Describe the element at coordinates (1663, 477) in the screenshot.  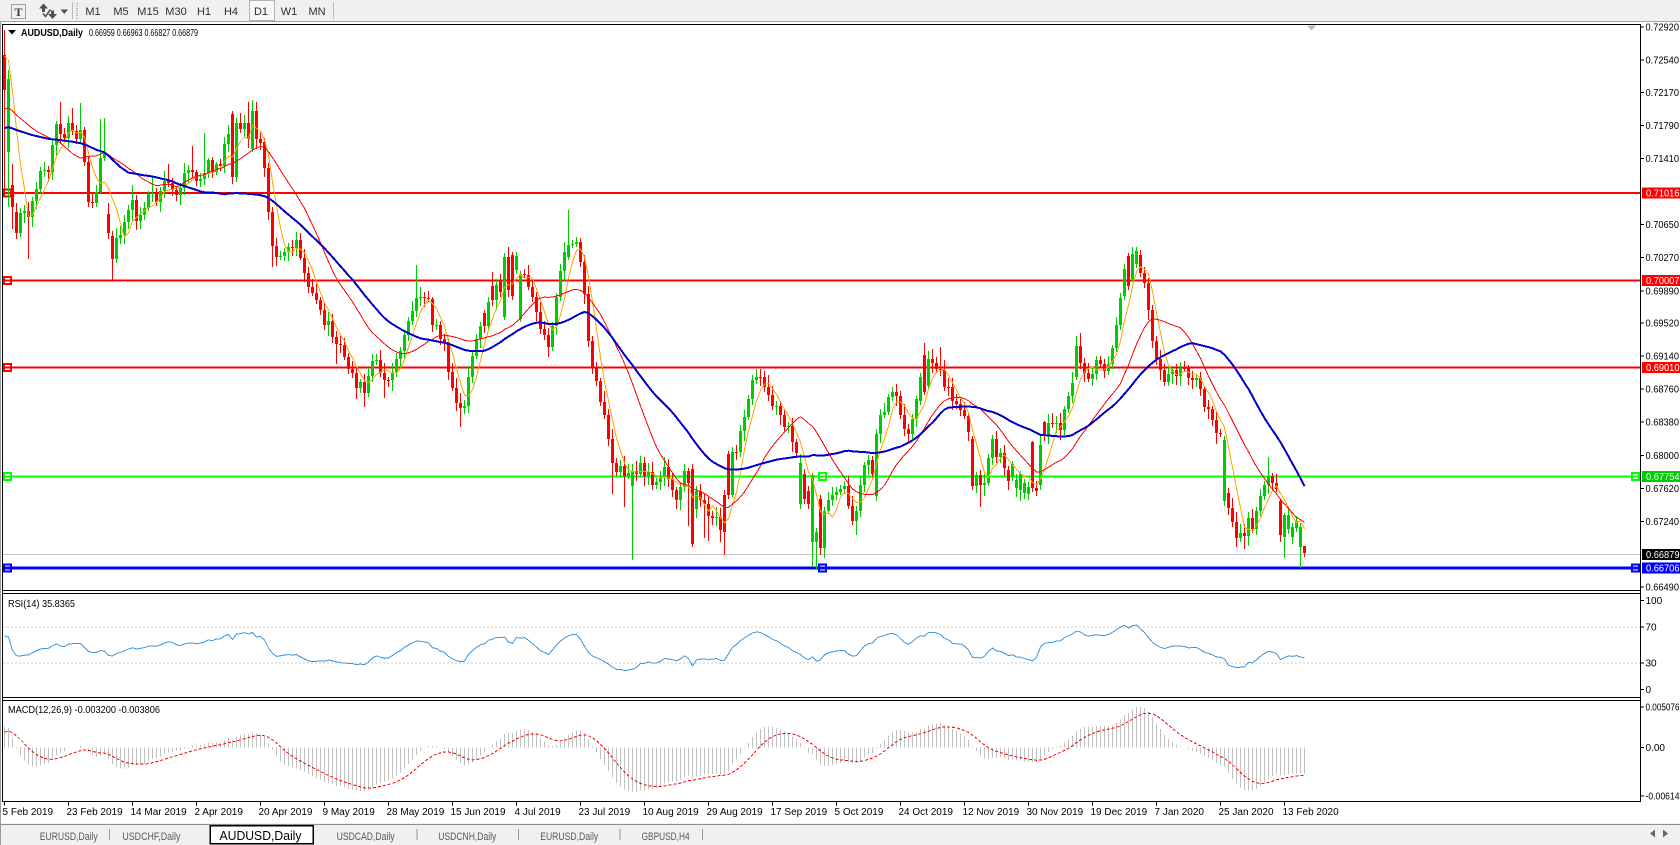
I see `svg-text: 0.67754` at that location.